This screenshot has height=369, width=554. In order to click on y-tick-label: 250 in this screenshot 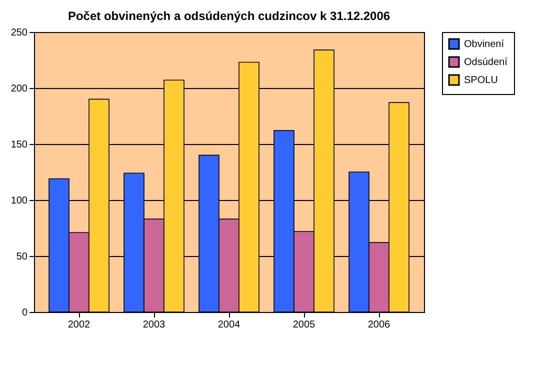, I will do `click(19, 33)`.